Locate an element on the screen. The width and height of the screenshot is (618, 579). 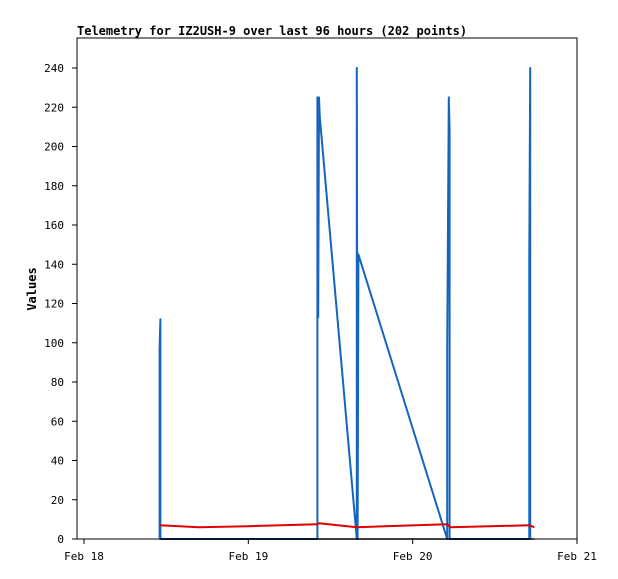
x-tick-label: Feb 21 is located at coordinates (577, 556).